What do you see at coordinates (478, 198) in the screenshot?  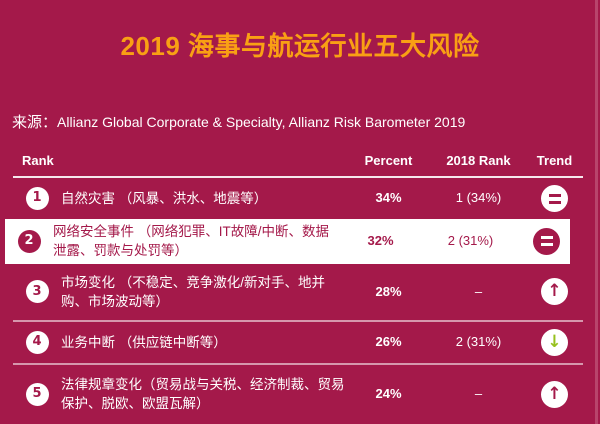 I see `rank-2018-value: 1 (34%)` at bounding box center [478, 198].